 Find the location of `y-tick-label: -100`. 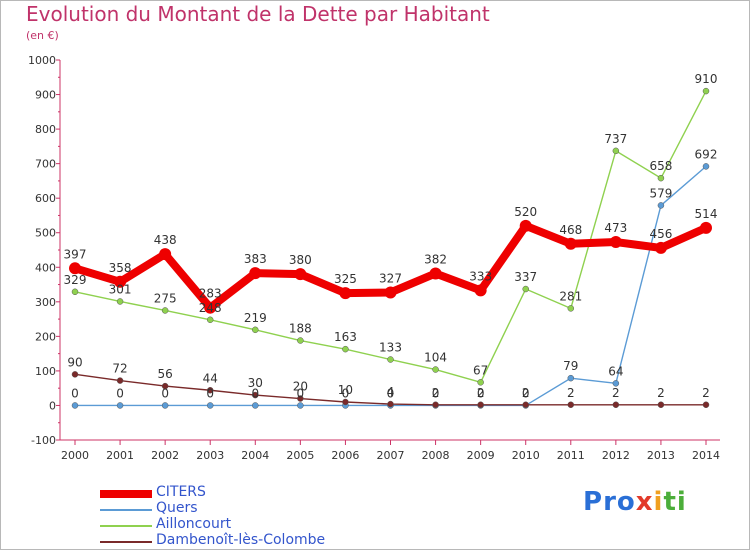

y-tick-label: -100 is located at coordinates (43, 440).